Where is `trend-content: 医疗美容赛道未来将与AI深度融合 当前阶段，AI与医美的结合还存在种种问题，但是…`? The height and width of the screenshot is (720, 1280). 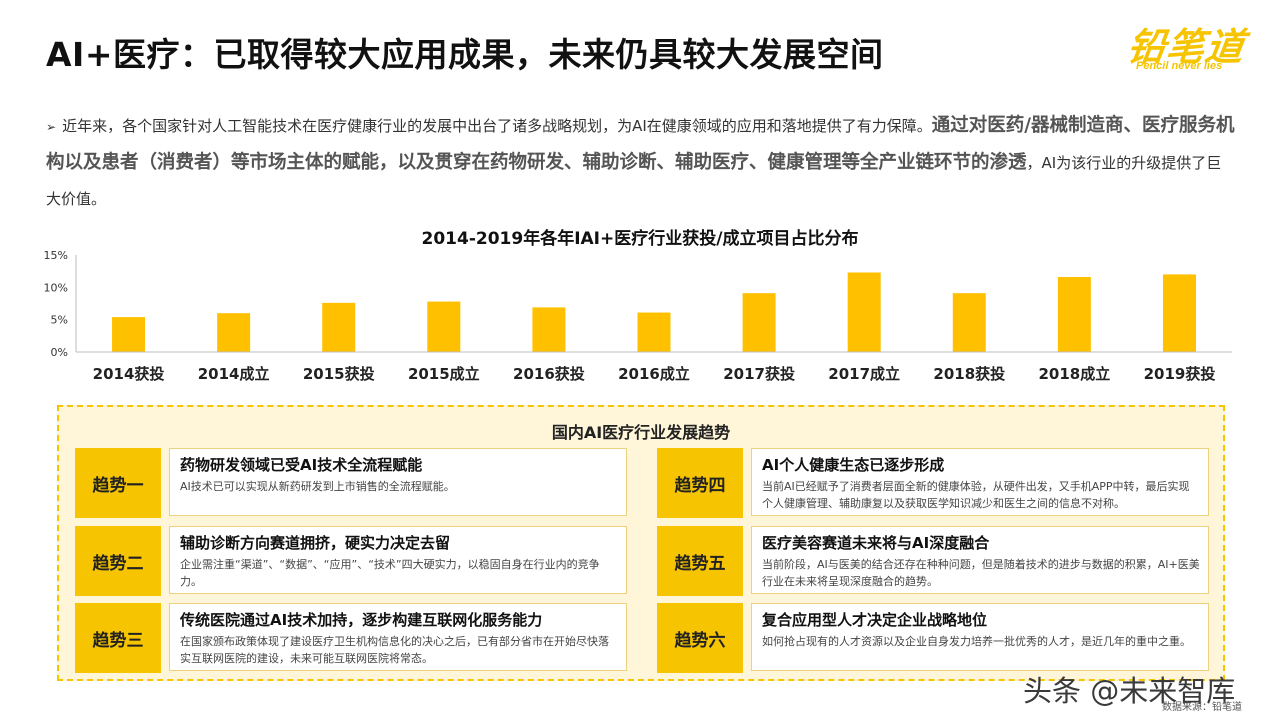
trend-content: 医疗美容赛道未来将与AI深度融合 当前阶段，AI与医美的结合还存在种种问题，但是… is located at coordinates (980, 560).